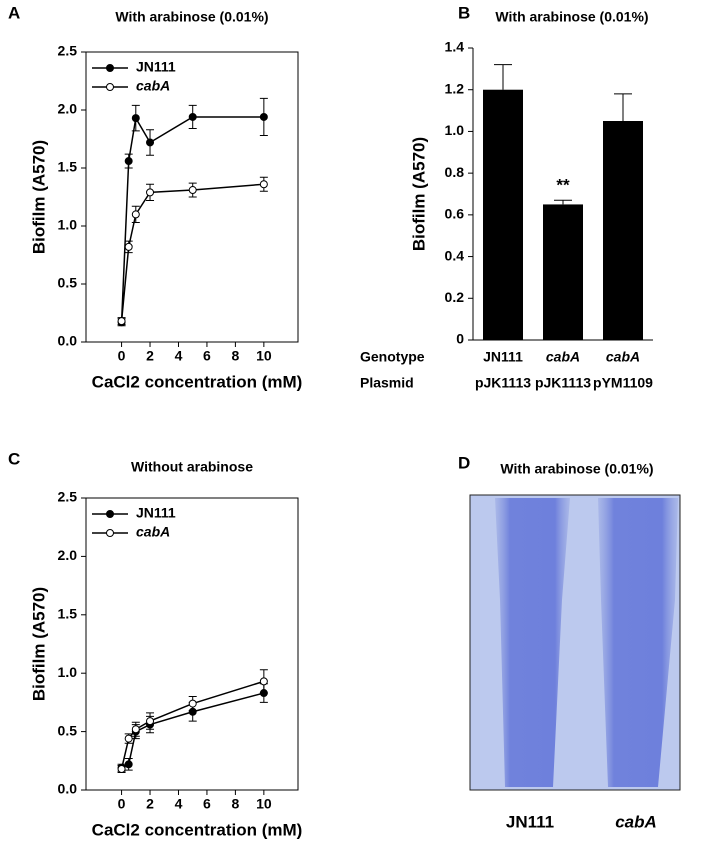  What do you see at coordinates (460, 339) in the screenshot?
I see `y-tick-label: 0` at bounding box center [460, 339].